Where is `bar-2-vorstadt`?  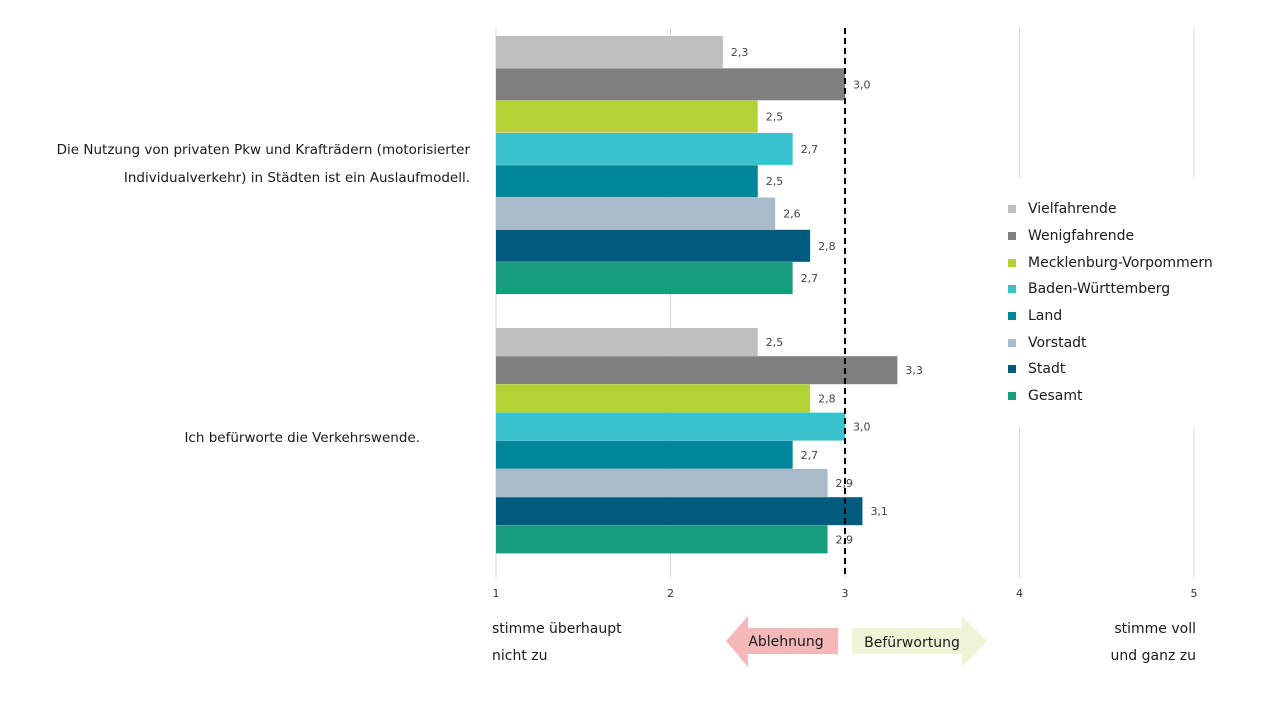 bar-2-vorstadt is located at coordinates (662, 483).